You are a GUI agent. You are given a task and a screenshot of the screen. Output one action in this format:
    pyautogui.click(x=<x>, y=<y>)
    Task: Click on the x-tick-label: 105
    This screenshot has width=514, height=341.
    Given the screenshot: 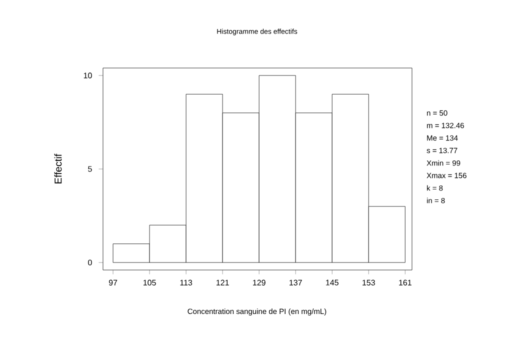 What is the action you would take?
    pyautogui.click(x=149, y=283)
    